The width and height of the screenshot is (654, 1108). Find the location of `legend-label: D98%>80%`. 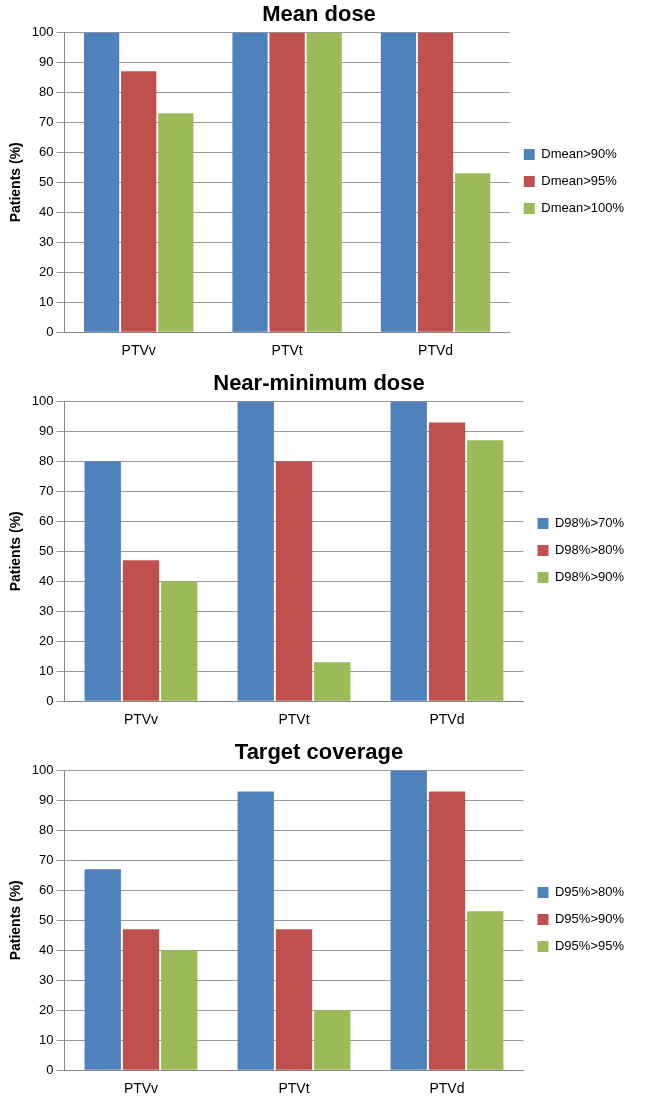

legend-label: D98%>80% is located at coordinates (589, 550).